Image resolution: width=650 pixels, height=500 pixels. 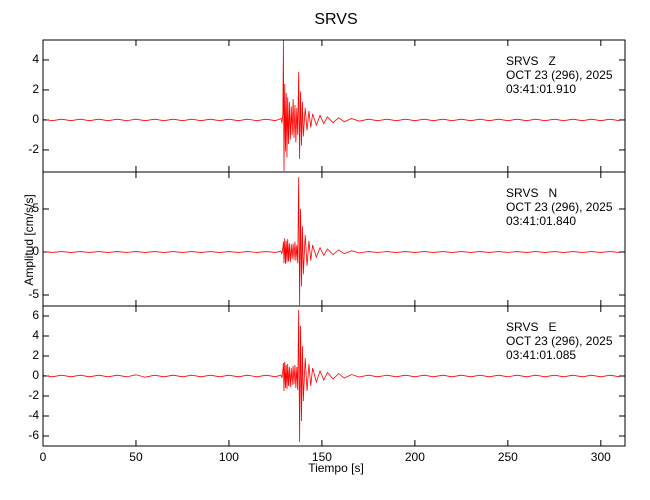 What do you see at coordinates (43, 457) in the screenshot?
I see `x-tick-label: 0` at bounding box center [43, 457].